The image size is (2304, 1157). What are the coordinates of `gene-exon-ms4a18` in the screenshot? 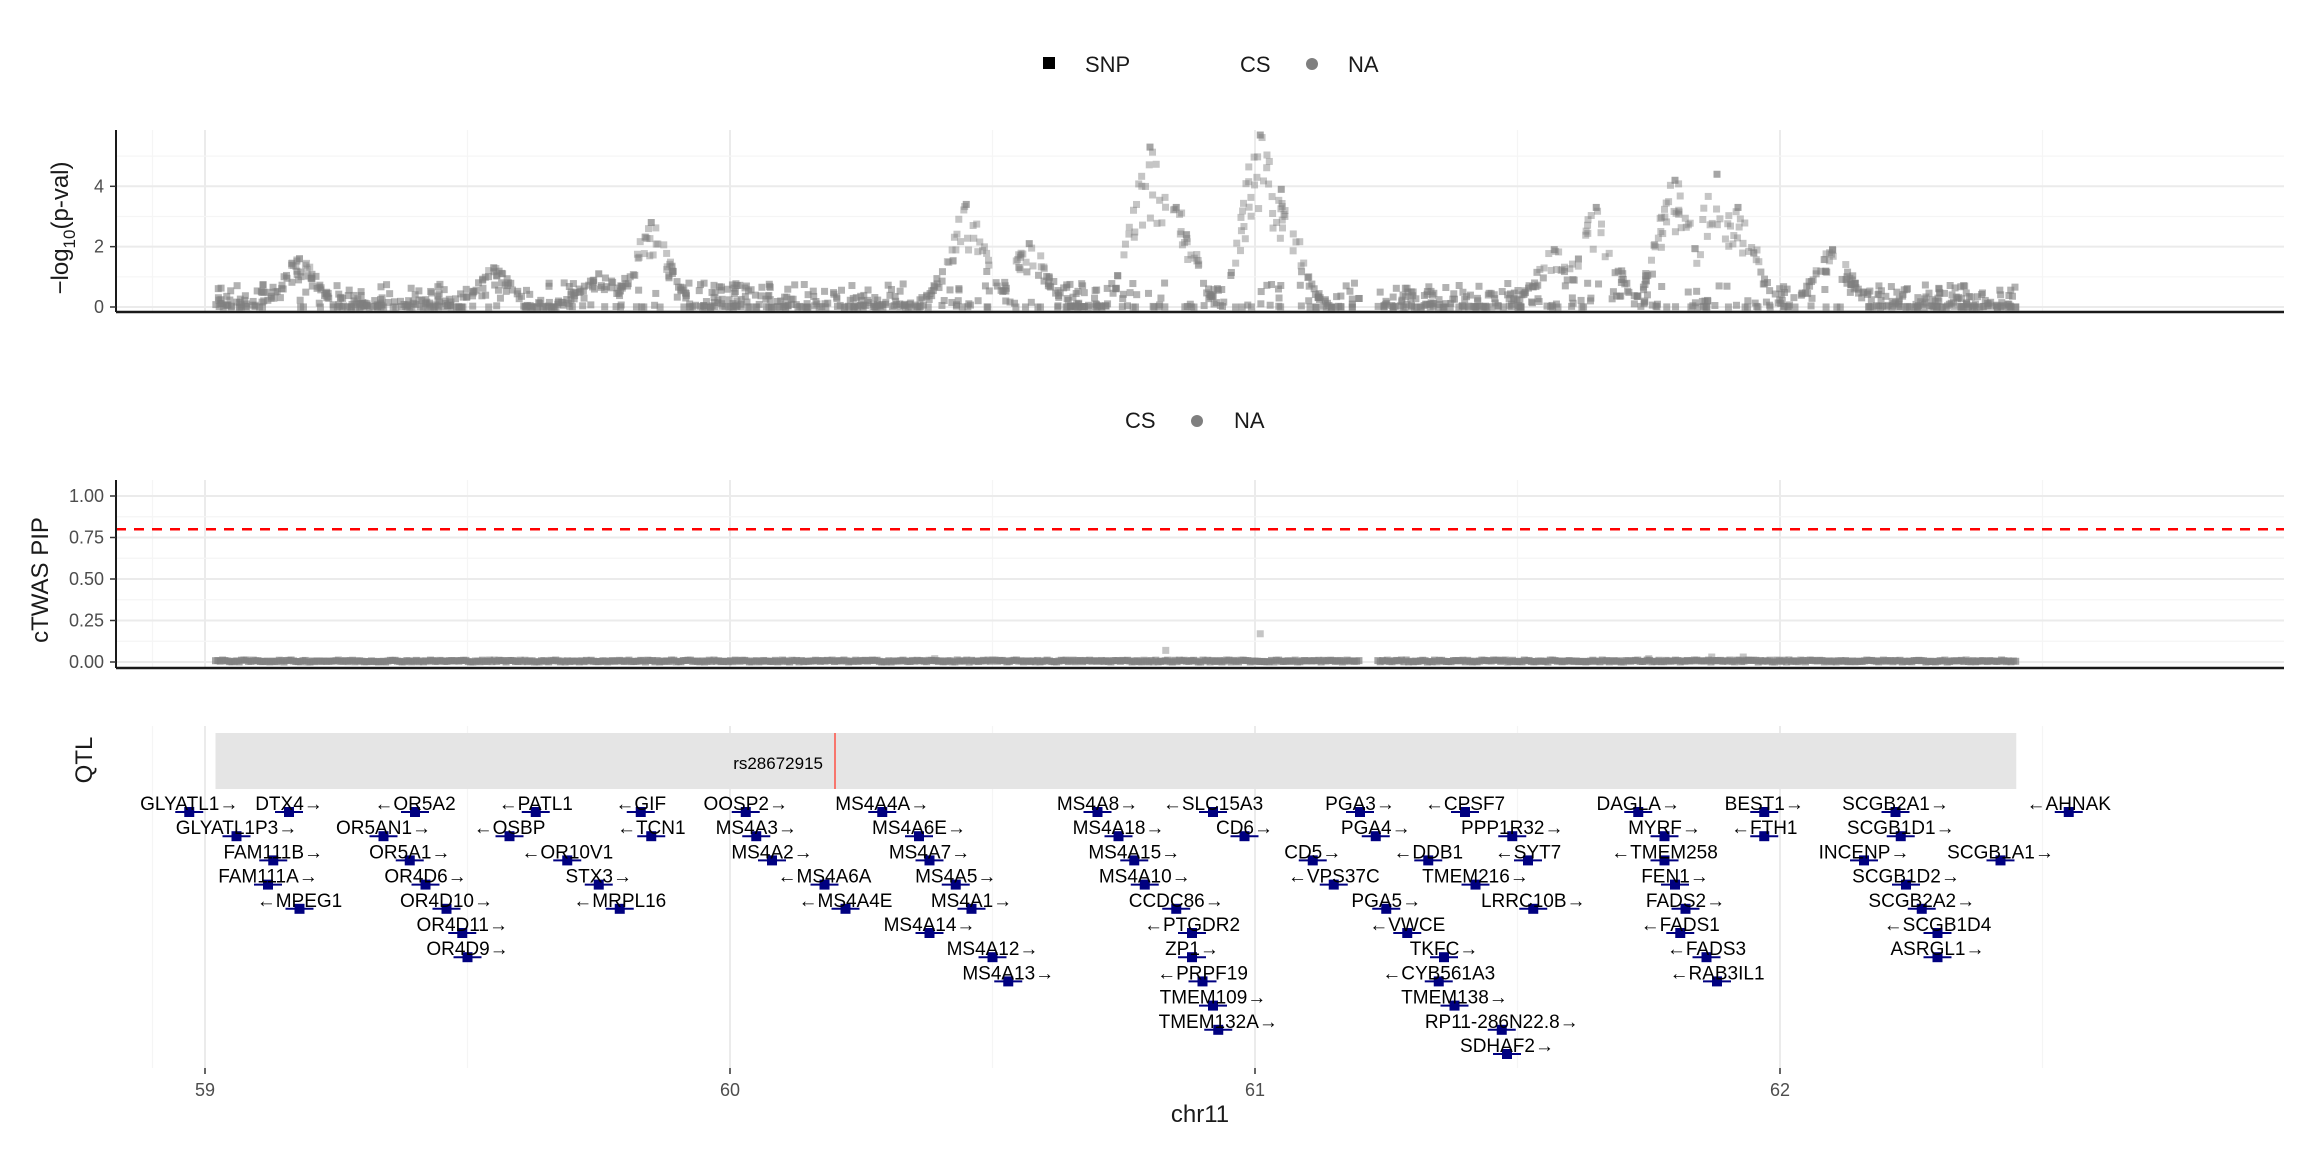 It's located at (1118, 836).